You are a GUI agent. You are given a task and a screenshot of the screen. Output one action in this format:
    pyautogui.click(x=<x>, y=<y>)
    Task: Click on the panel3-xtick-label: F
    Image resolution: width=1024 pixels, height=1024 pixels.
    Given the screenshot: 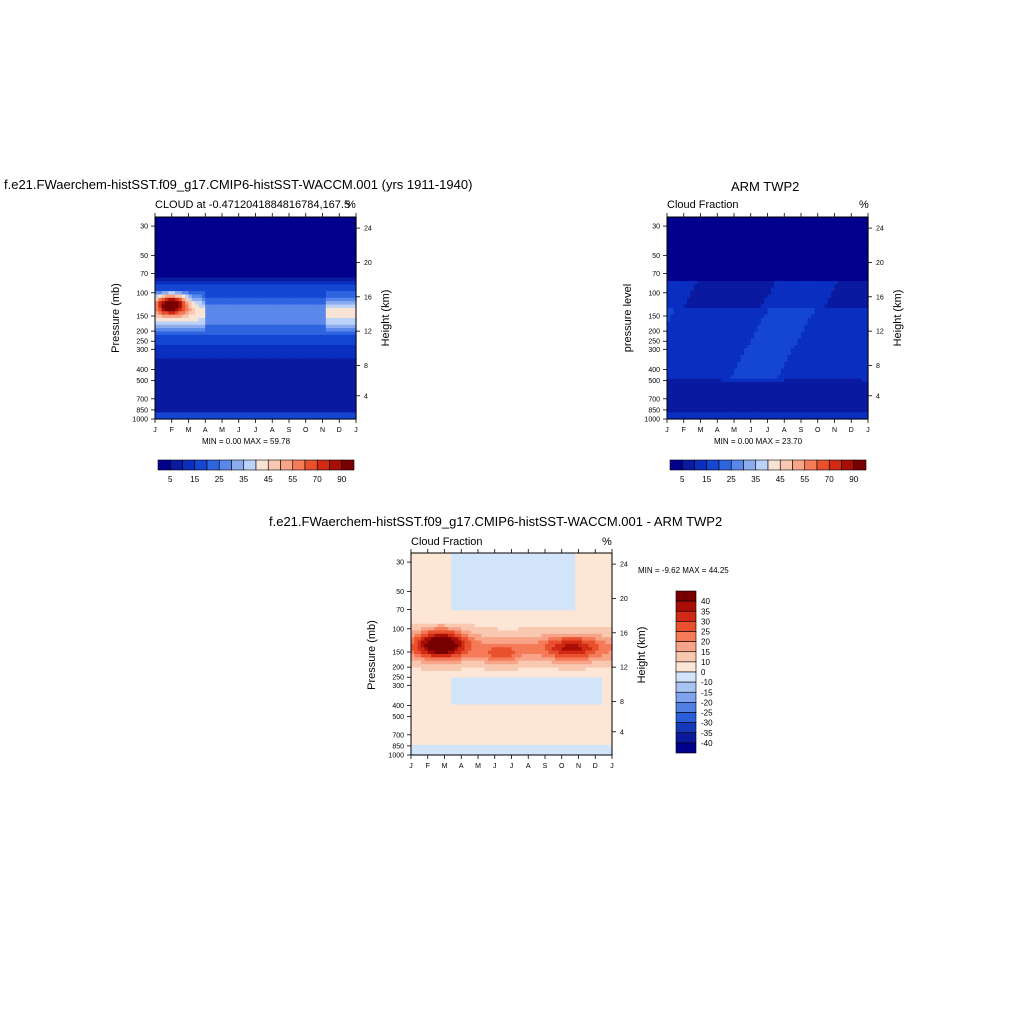 What is the action you would take?
    pyautogui.click(x=428, y=766)
    